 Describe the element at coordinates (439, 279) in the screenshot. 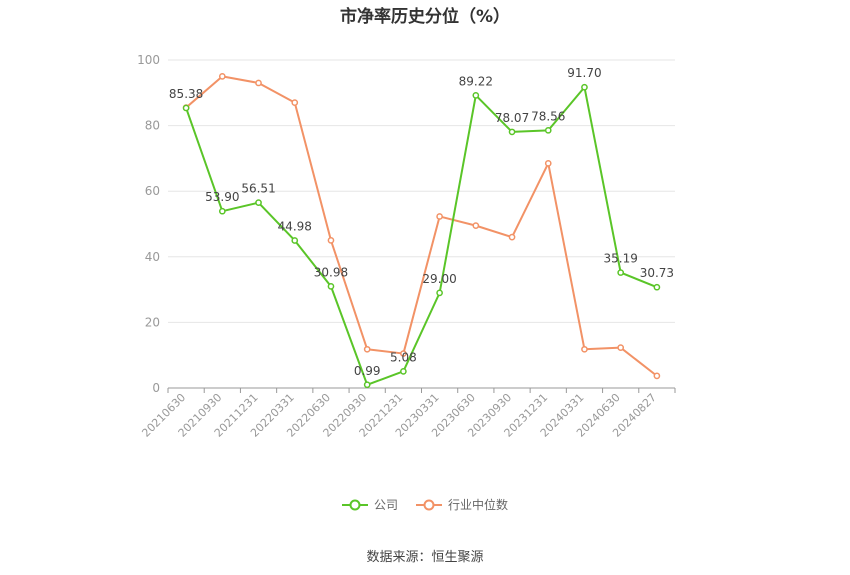

I see `data-label: 29.00` at that location.